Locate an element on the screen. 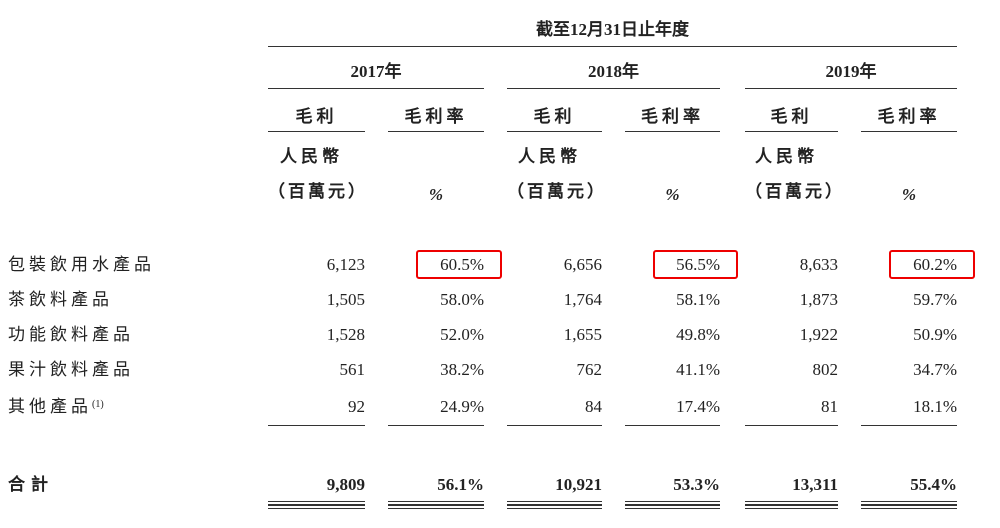 The height and width of the screenshot is (528, 1000). cell: 41.1% is located at coordinates (698, 369).